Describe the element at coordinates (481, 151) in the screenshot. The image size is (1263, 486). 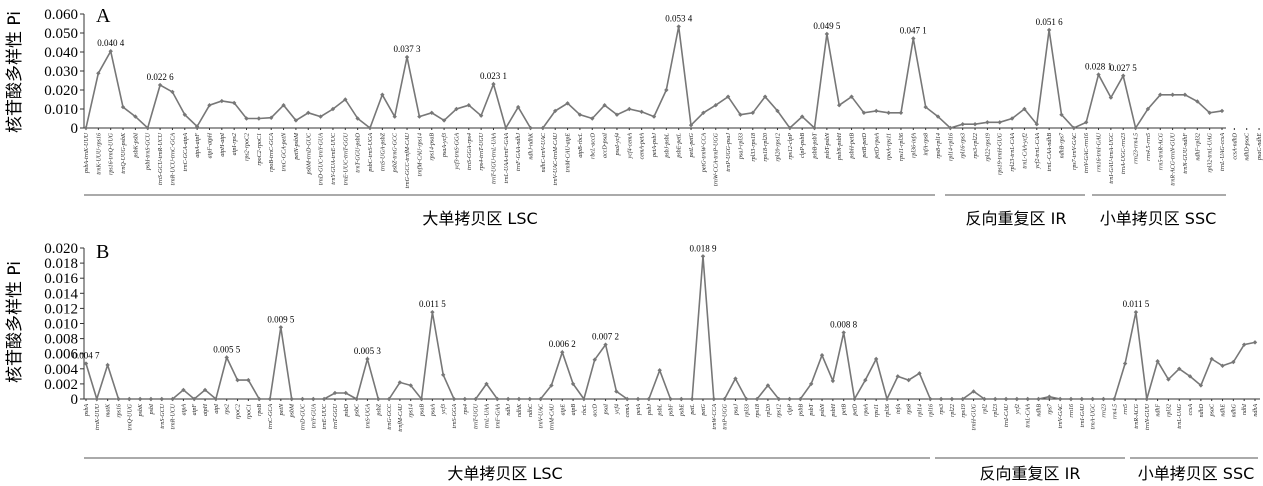
I see `x-tick-label: rps4-trnT-UGU` at that location.